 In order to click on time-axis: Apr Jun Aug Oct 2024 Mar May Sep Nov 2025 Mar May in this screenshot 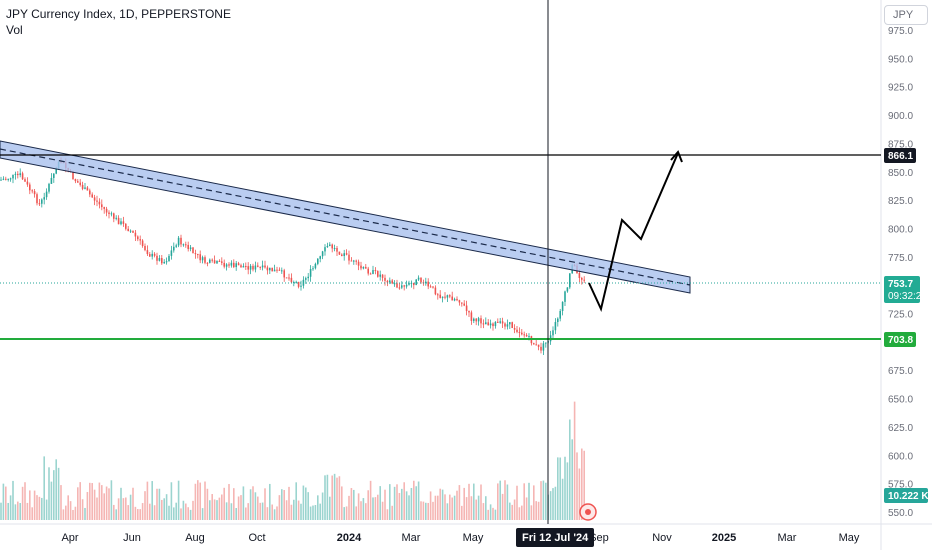, I will do `click(460, 538)`.